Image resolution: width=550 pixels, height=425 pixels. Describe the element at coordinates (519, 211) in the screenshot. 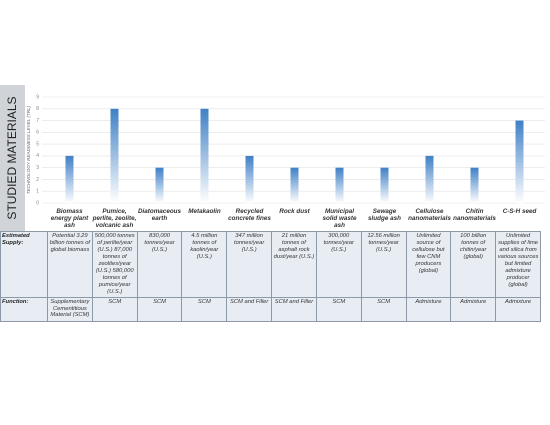

I see `x-tick-label: C-S-H seed` at that location.